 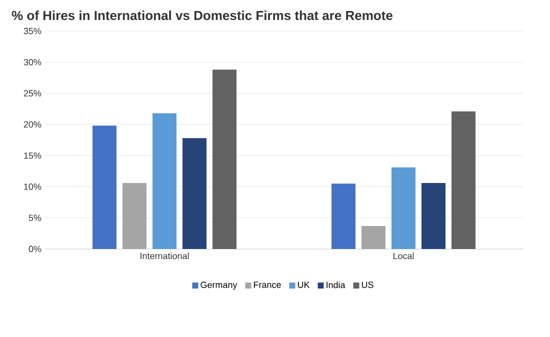 I want to click on y-tick-label: 20%, so click(x=33, y=124).